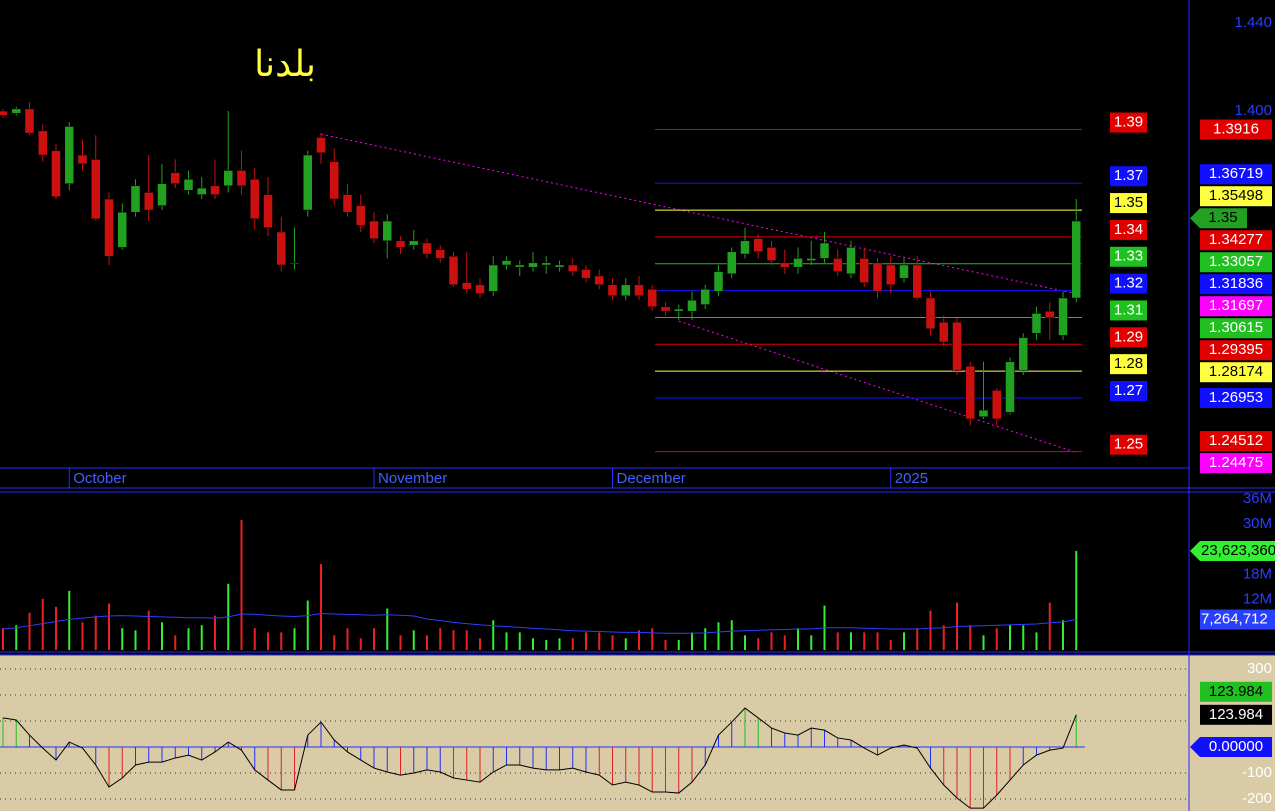 This screenshot has width=1275, height=811. Describe the element at coordinates (1128, 309) in the screenshot. I see `level-label: 1.31` at that location.